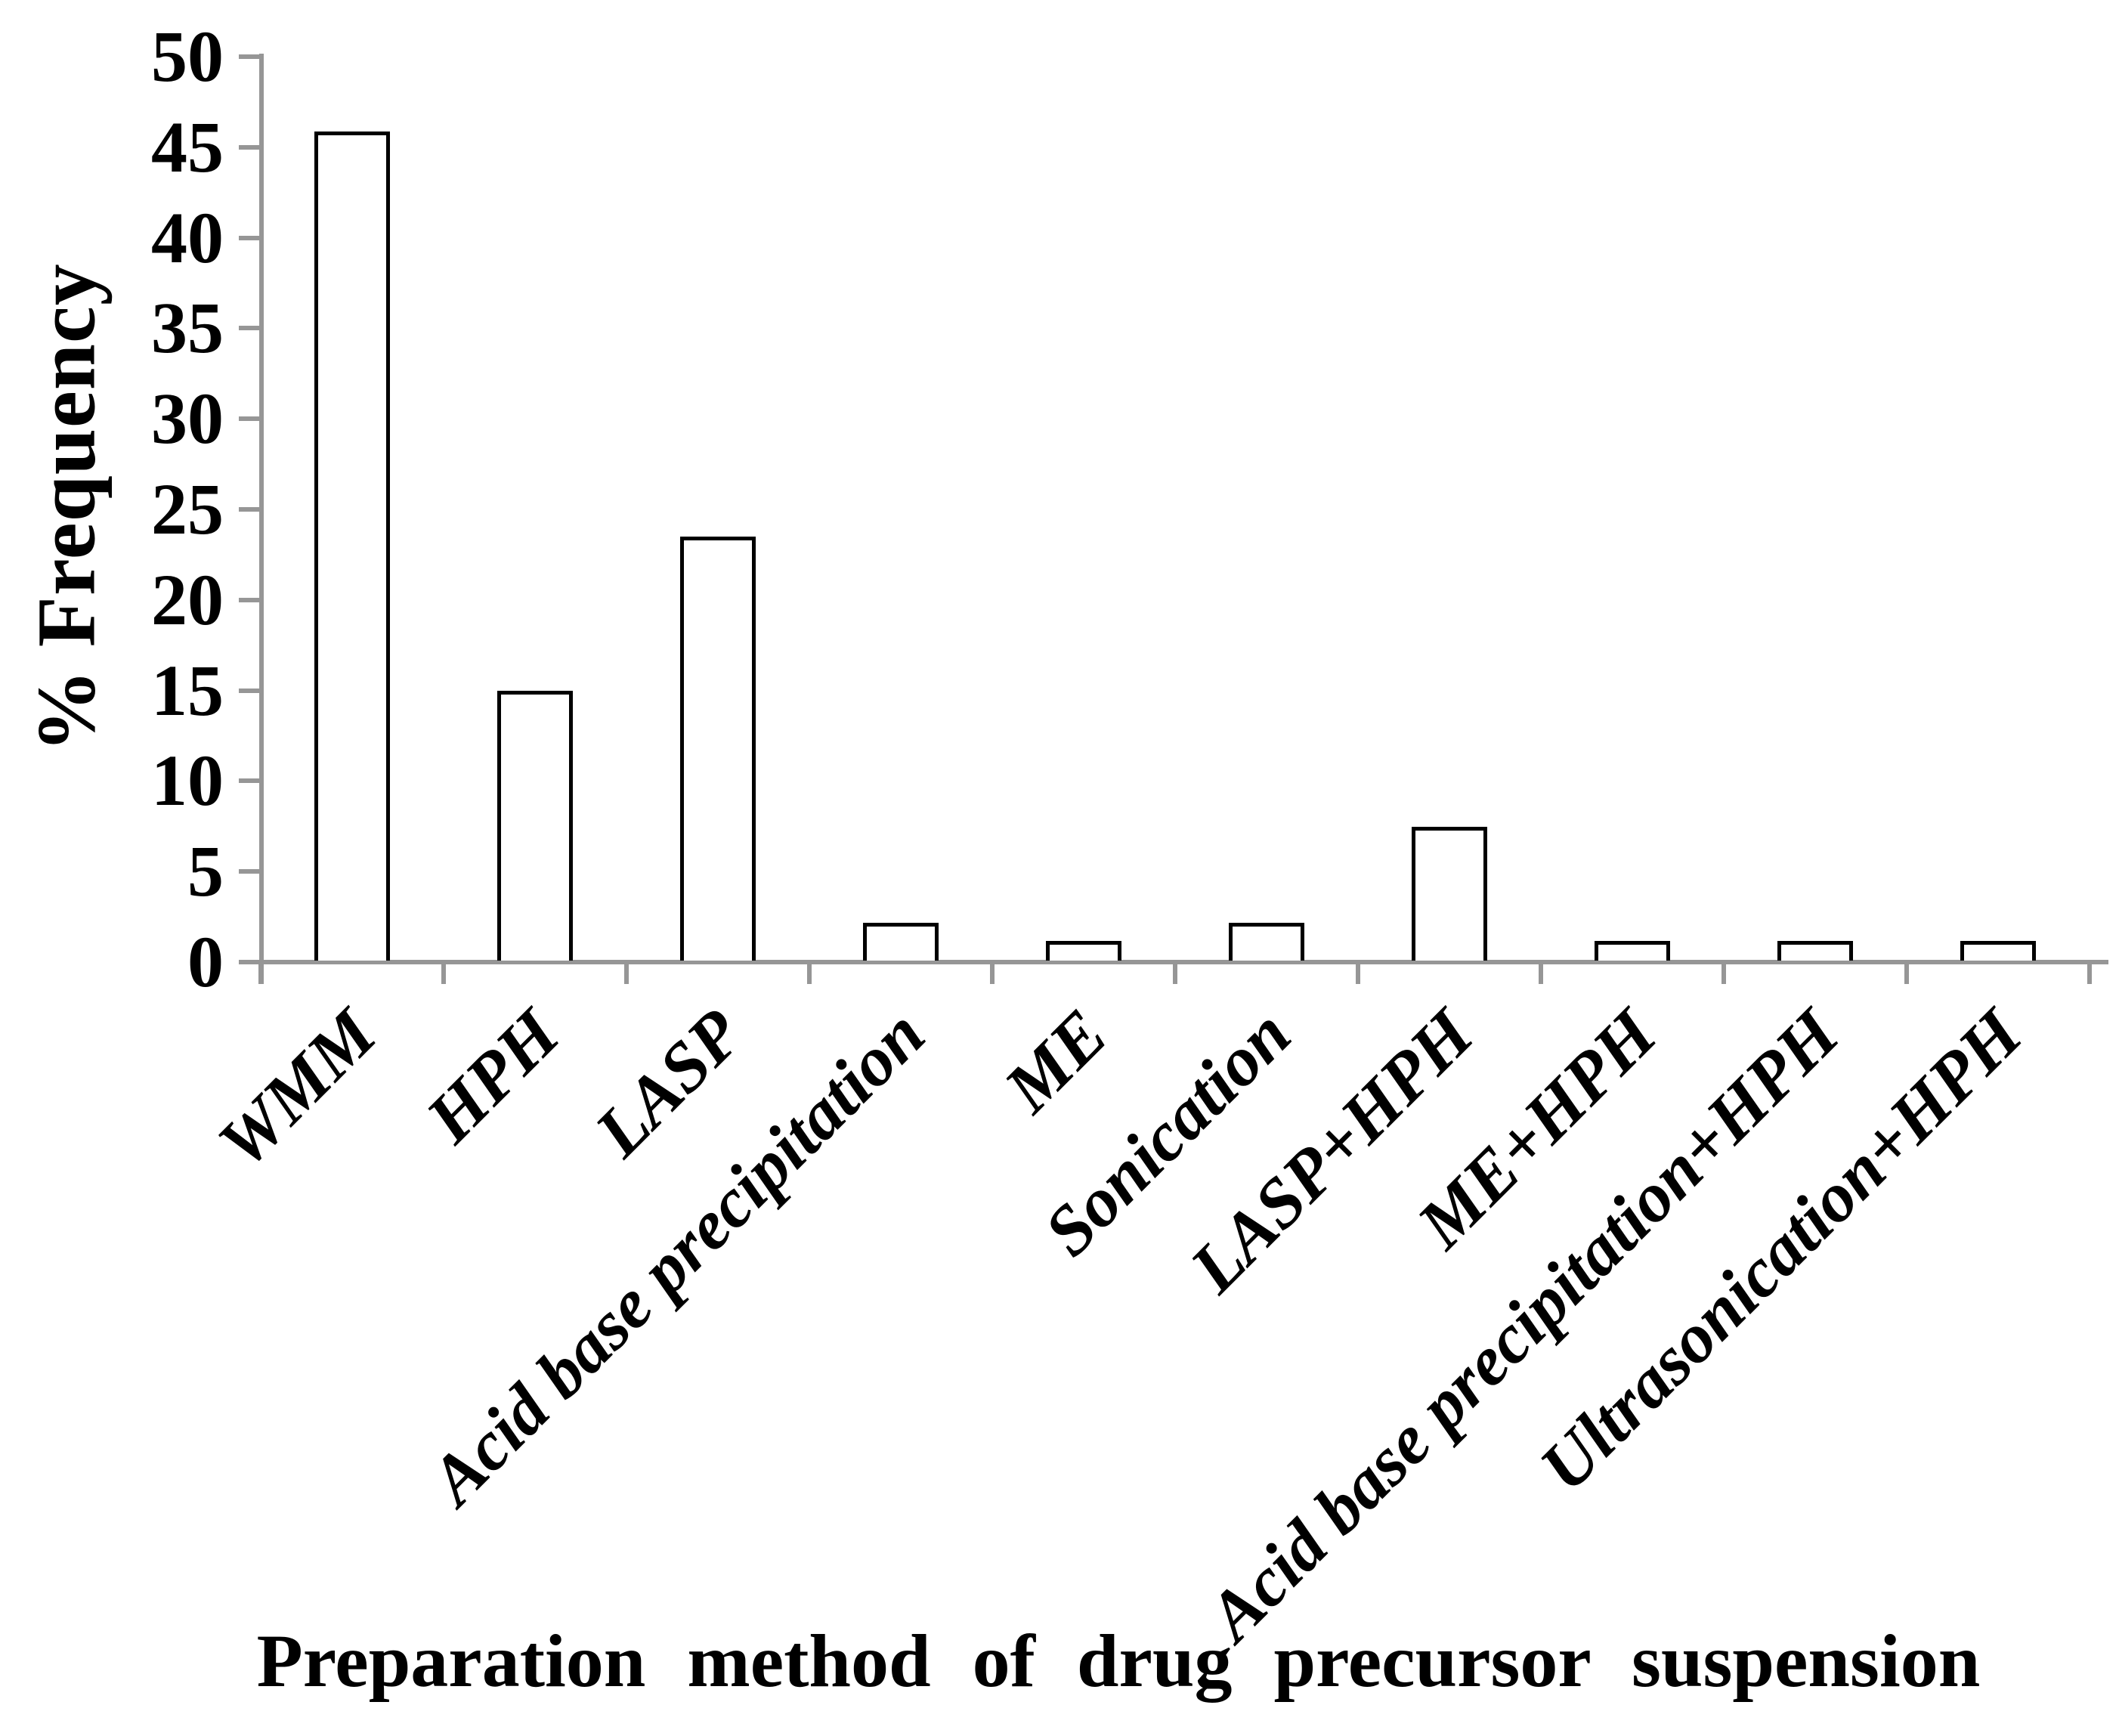  Describe the element at coordinates (188, 690) in the screenshot. I see `y-tick-label: 15` at that location.